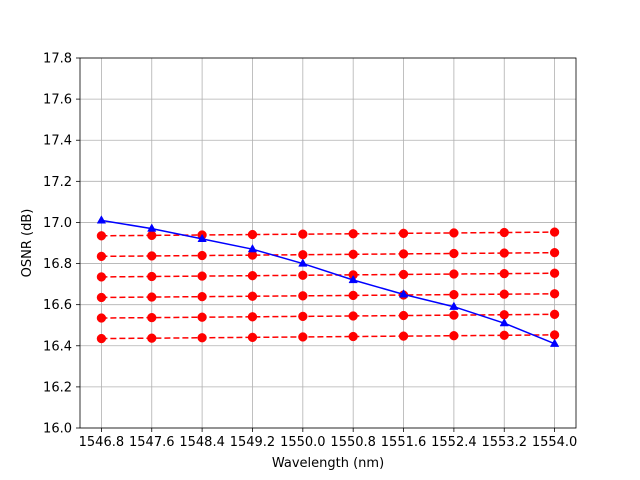  Describe the element at coordinates (555, 442) in the screenshot. I see `x-tick-label: 1554.0` at that location.